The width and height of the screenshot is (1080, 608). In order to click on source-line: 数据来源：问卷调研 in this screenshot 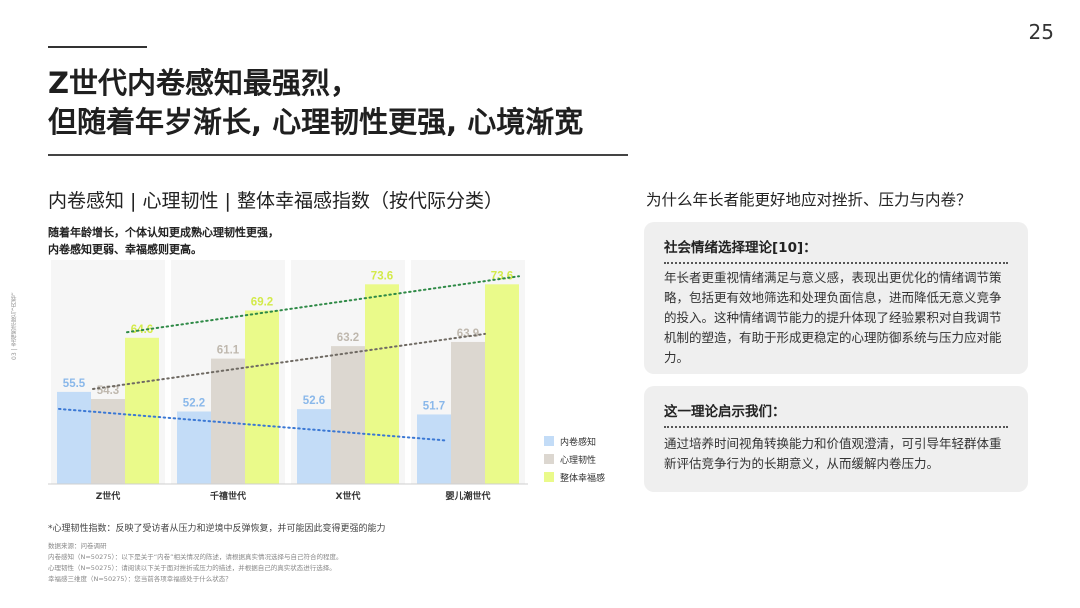, I will do `click(77, 546)`.